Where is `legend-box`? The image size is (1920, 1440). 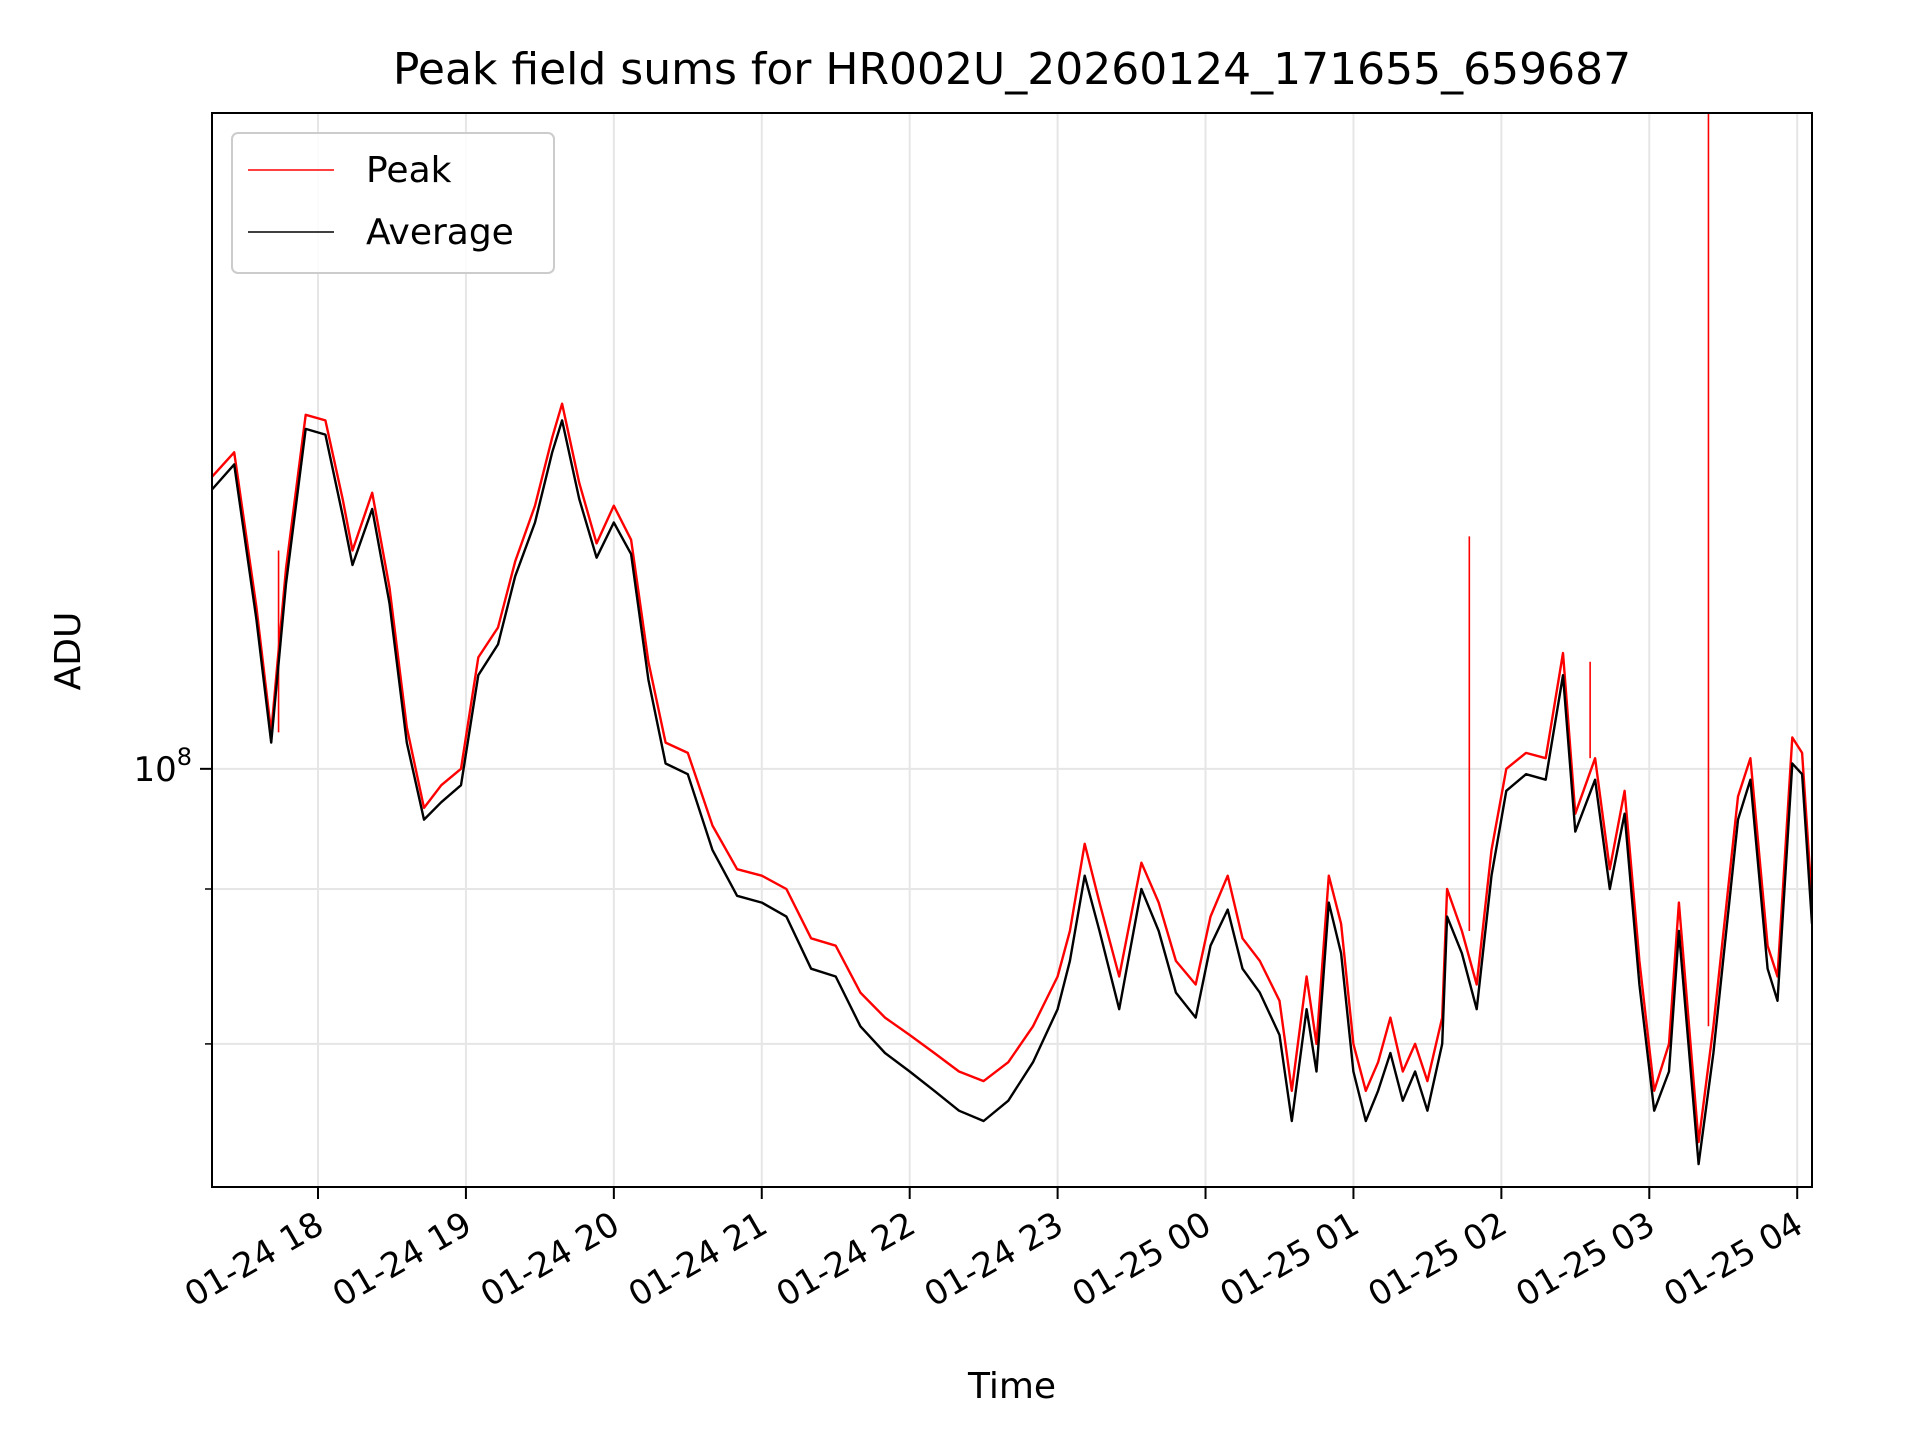 legend-box is located at coordinates (393, 203).